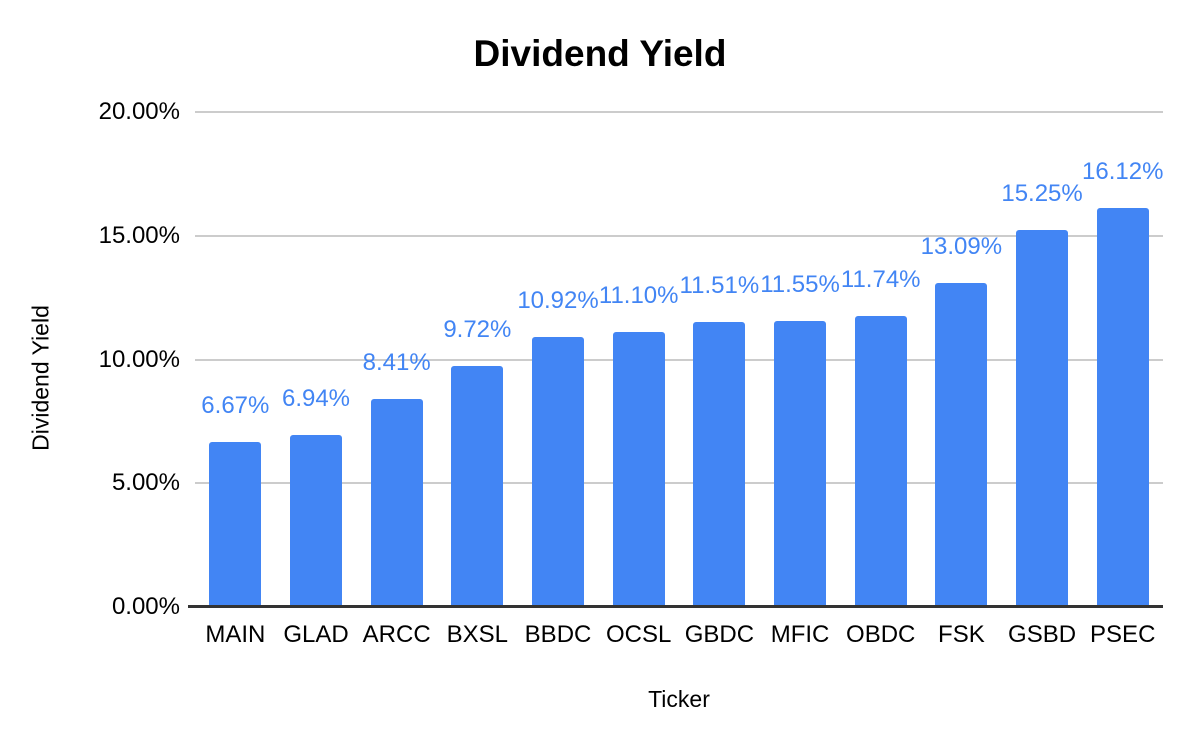 The width and height of the screenshot is (1200, 742). Describe the element at coordinates (235, 405) in the screenshot. I see `bar-value-label: 6.67%` at that location.